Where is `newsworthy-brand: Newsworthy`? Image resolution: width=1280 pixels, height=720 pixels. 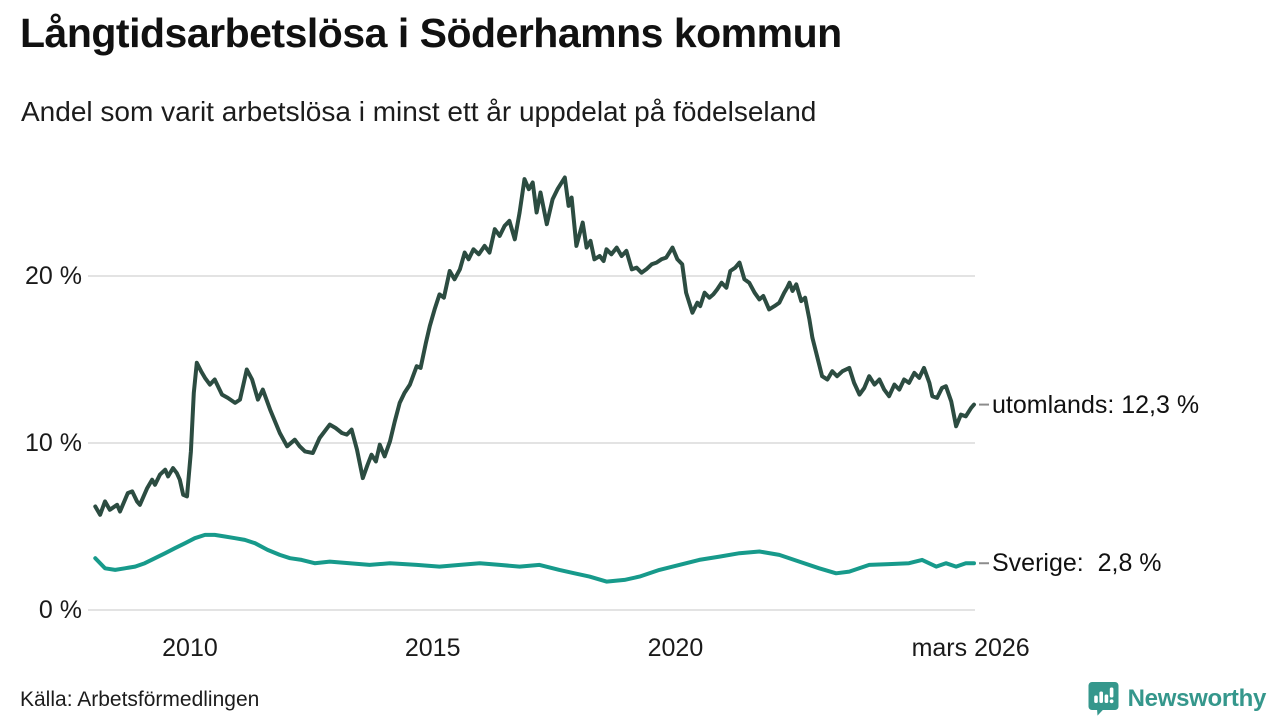 newsworthy-brand: Newsworthy is located at coordinates (1177, 698).